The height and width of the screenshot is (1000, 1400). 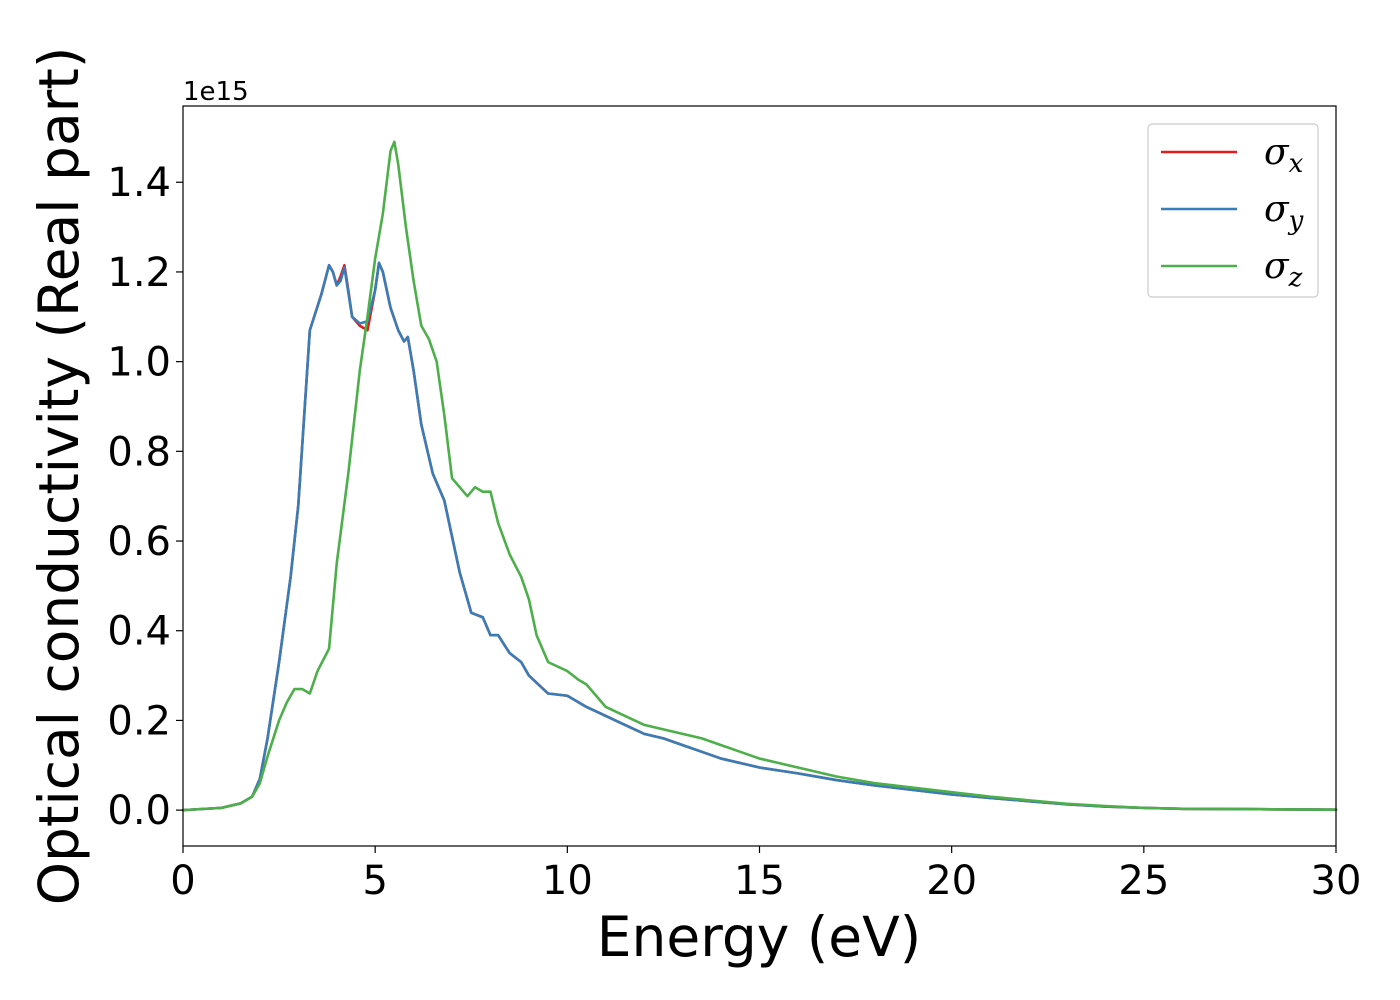 What do you see at coordinates (139, 183) in the screenshot?
I see `y-tick-label: 1.4` at bounding box center [139, 183].